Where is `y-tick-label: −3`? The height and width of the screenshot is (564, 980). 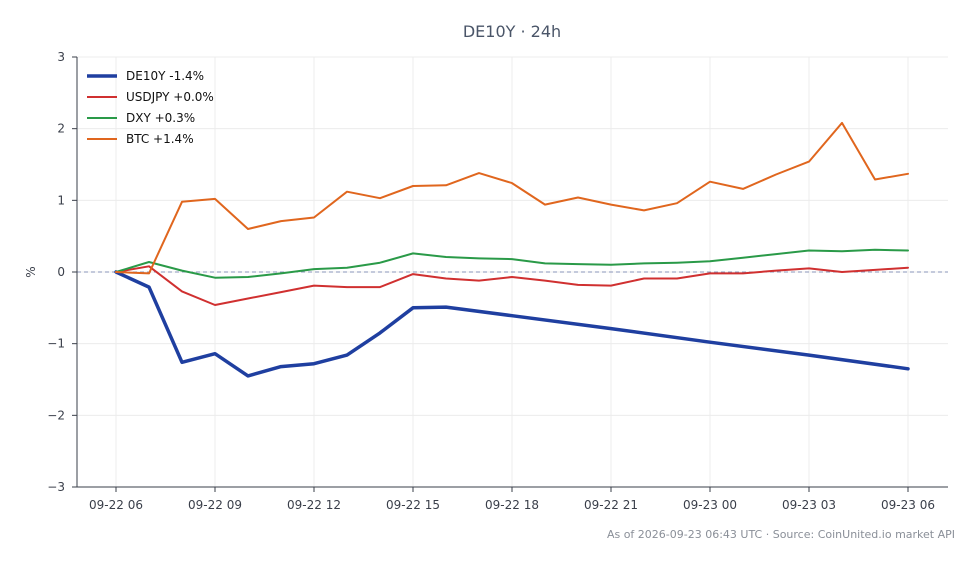
y-tick-label: −3 is located at coordinates (56, 487).